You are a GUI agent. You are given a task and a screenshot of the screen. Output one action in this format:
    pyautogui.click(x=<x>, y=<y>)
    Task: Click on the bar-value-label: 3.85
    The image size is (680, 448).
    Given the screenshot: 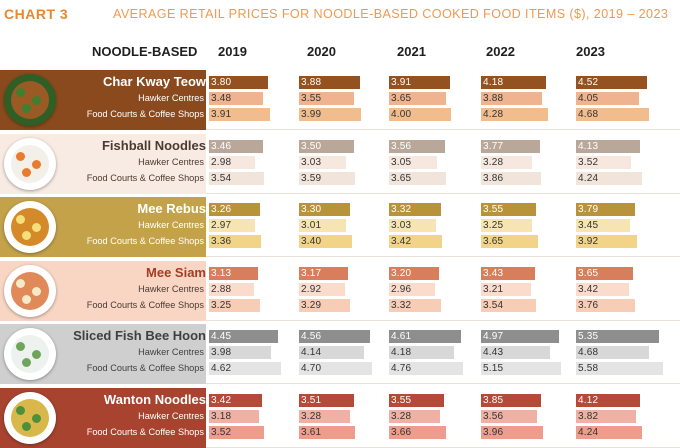 What is the action you would take?
    pyautogui.click(x=493, y=400)
    